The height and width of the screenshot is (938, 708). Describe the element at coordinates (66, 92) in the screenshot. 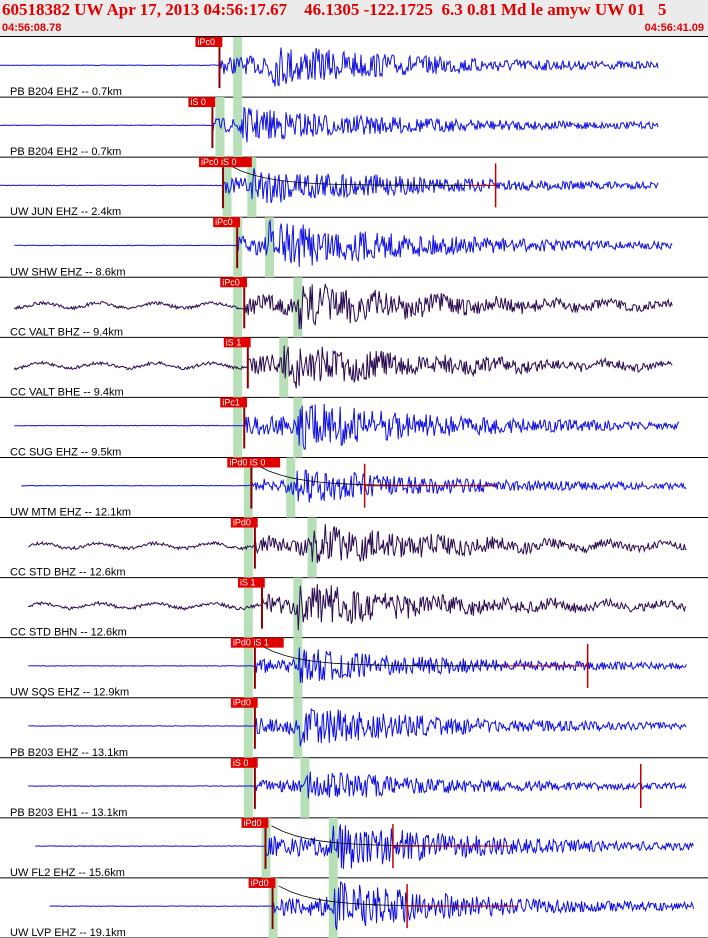

I see `station-label: PB B204 EHZ -- 0.7km` at that location.